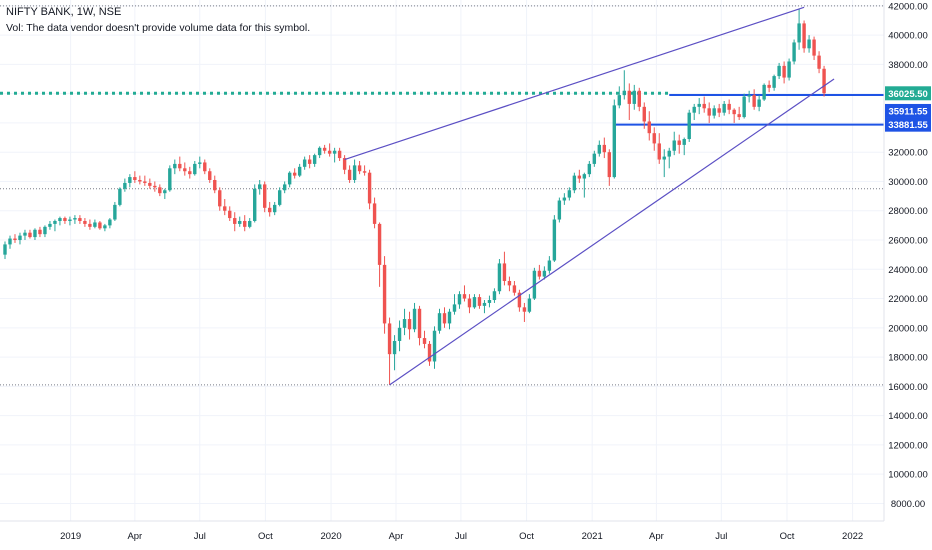  I want to click on x-tick-label: 2019, so click(70, 536).